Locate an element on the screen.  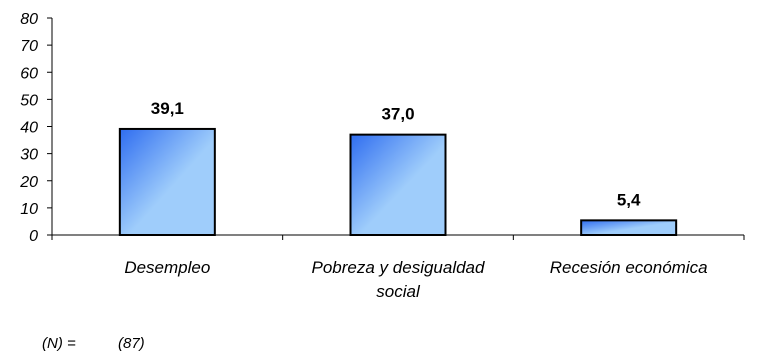
y-tick-label: 80 is located at coordinates (29, 19).